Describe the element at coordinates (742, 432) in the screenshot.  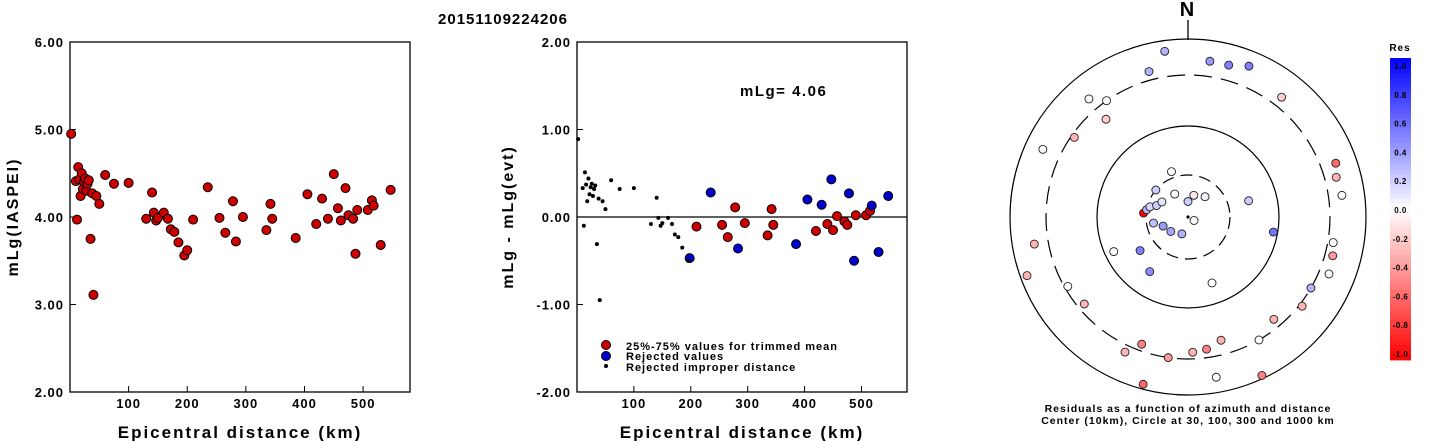
I see `mid-x-axis-label: Epicentral distance (km)` at that location.